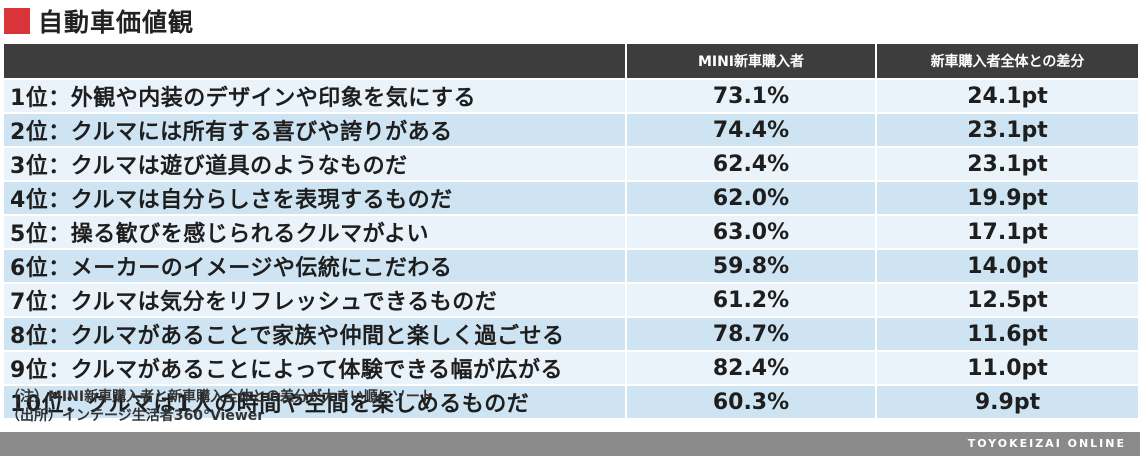  I want to click on row-mini-value: 60.3%, so click(750, 401).